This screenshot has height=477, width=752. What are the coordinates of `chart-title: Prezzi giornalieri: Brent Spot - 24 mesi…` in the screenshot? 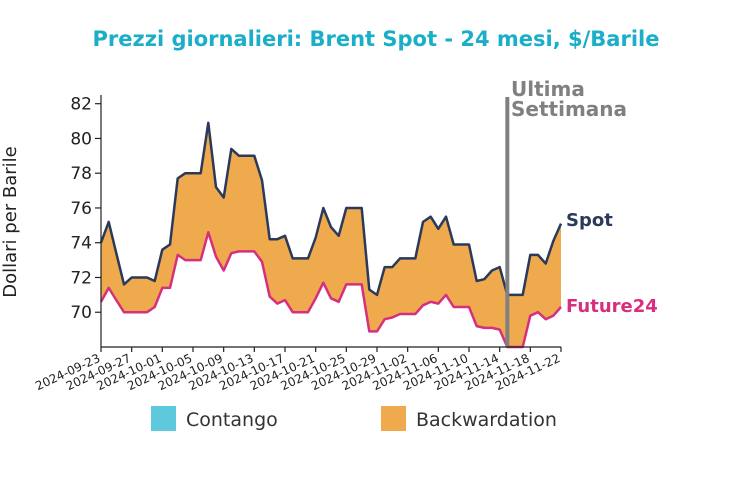 It's located at (376, 39).